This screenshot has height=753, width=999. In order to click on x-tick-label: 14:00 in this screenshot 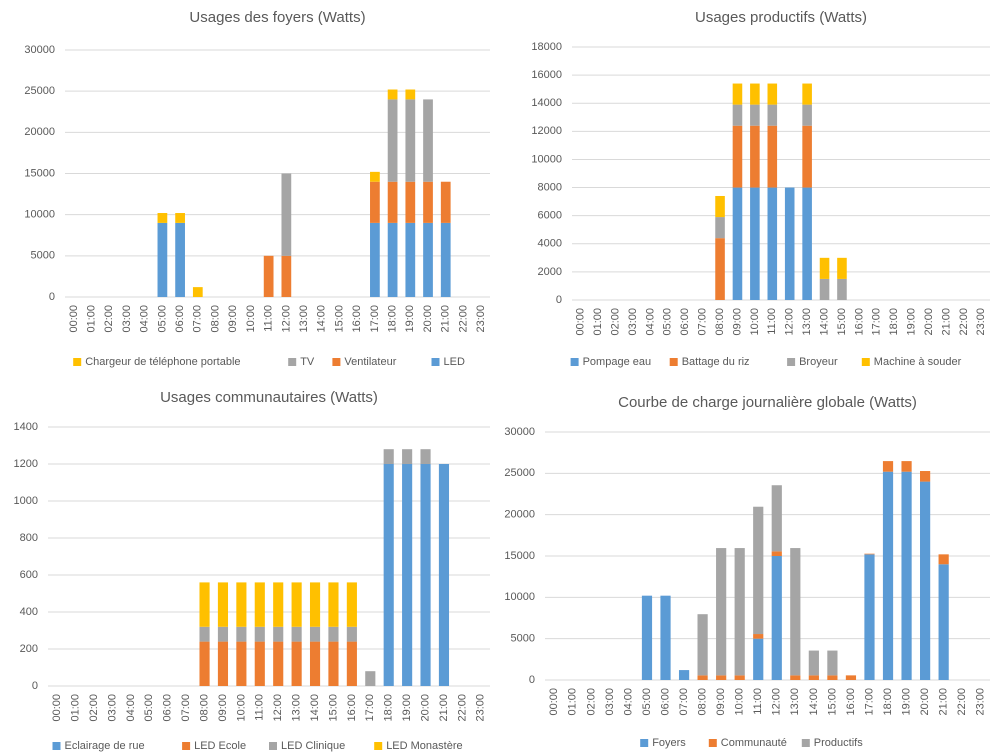, I will do `click(814, 702)`.